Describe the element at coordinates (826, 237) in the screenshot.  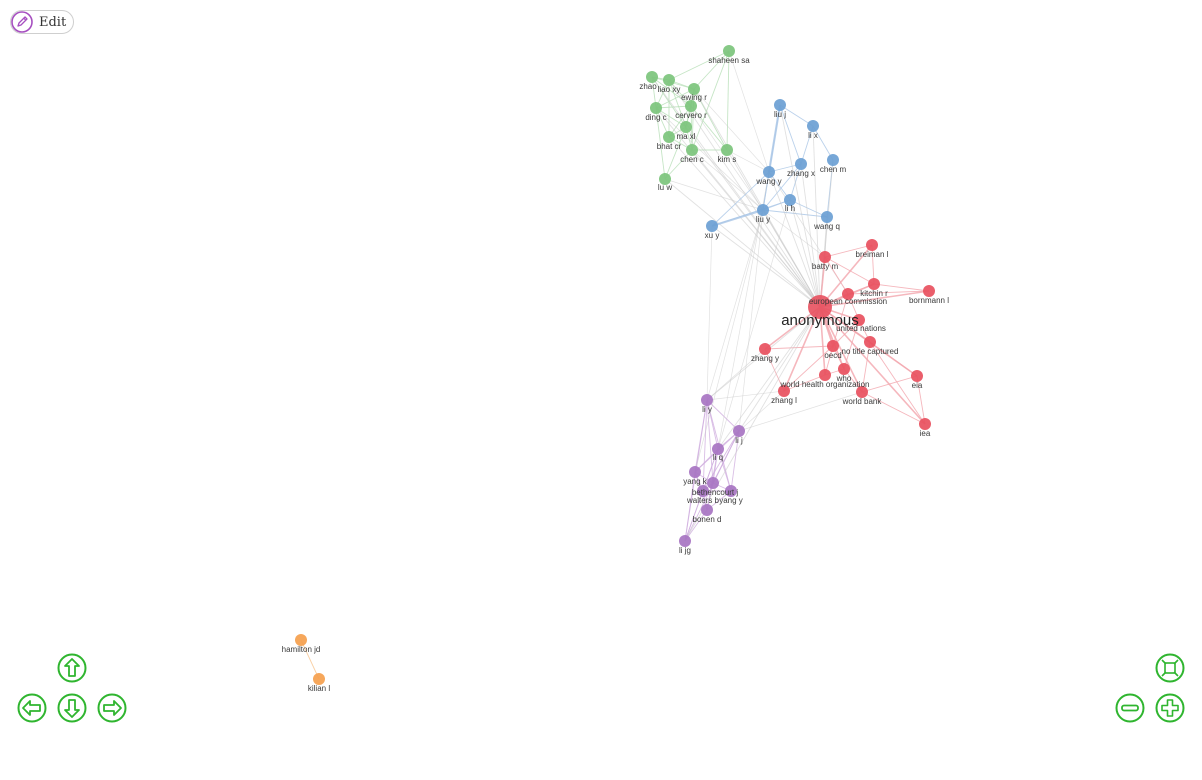
I see `edge-wang-q-batty-m` at that location.